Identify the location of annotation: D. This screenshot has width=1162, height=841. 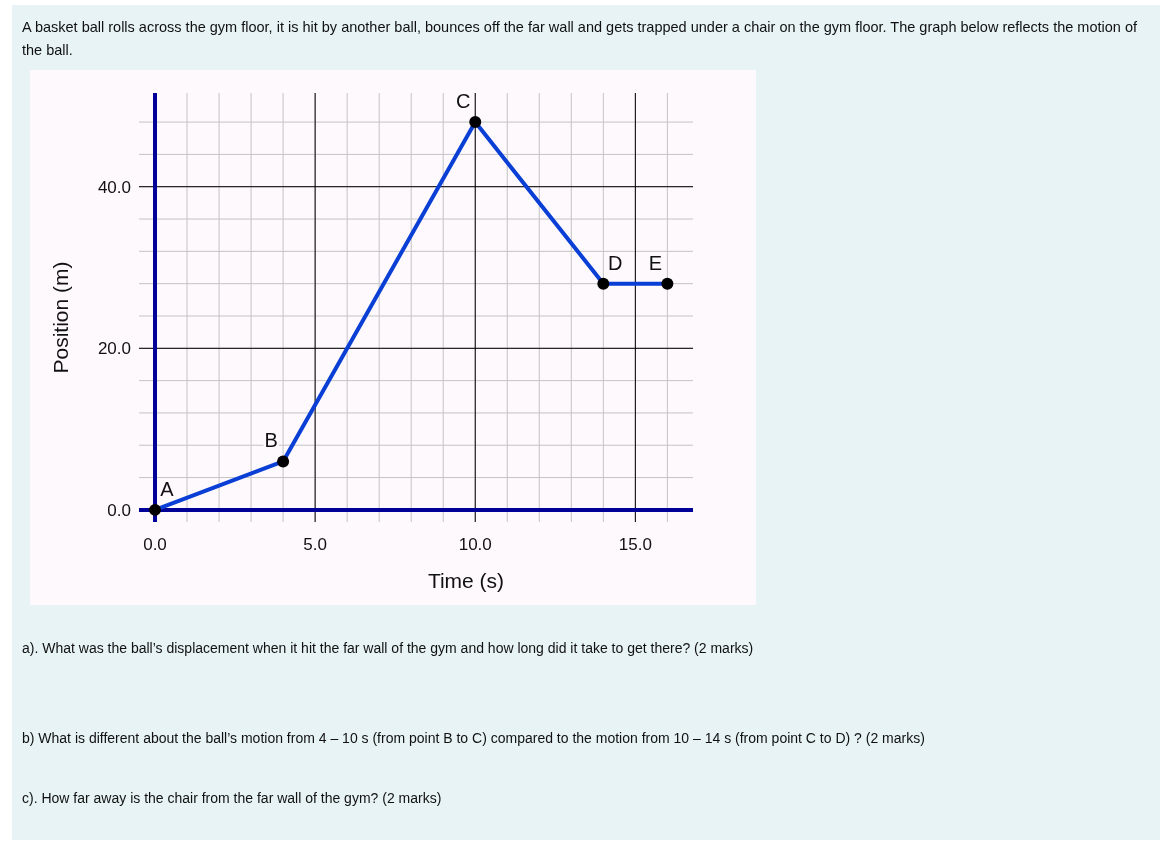
(615, 262).